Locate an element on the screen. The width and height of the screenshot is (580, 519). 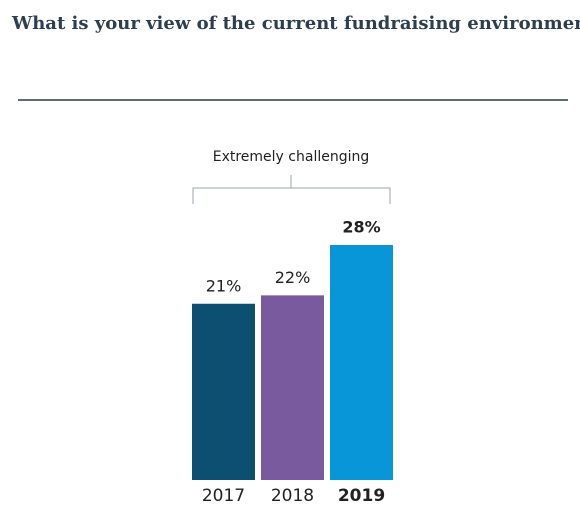
x-tick-label: 2017 is located at coordinates (223, 496).